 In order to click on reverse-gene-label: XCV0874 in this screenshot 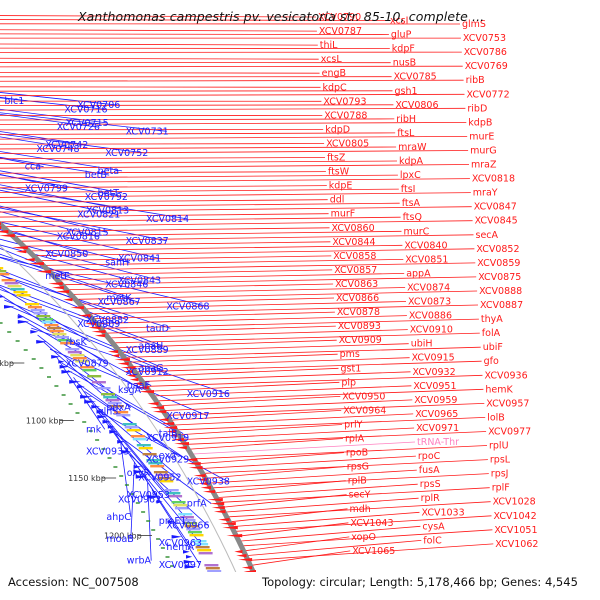, I will do `click(428, 288)`.